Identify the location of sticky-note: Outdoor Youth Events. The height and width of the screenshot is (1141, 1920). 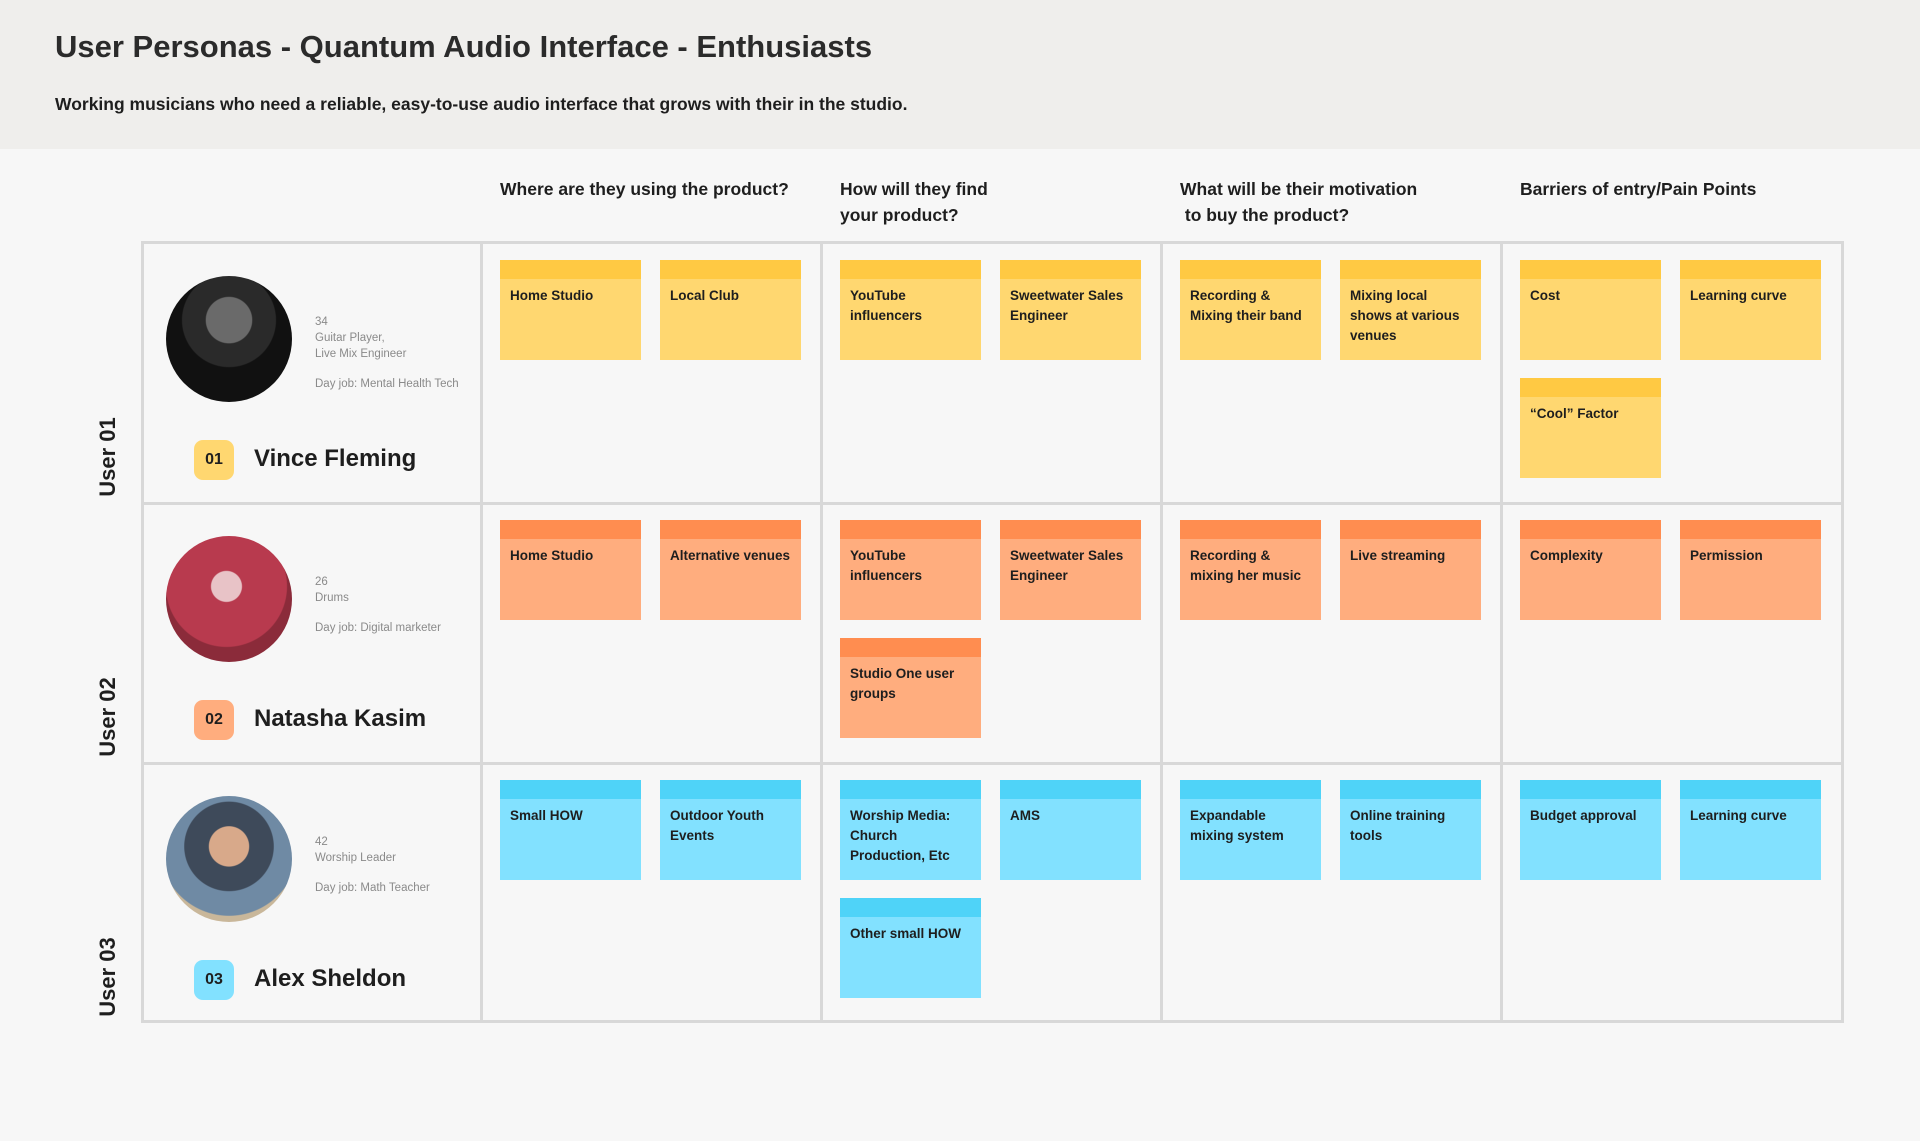
(730, 830).